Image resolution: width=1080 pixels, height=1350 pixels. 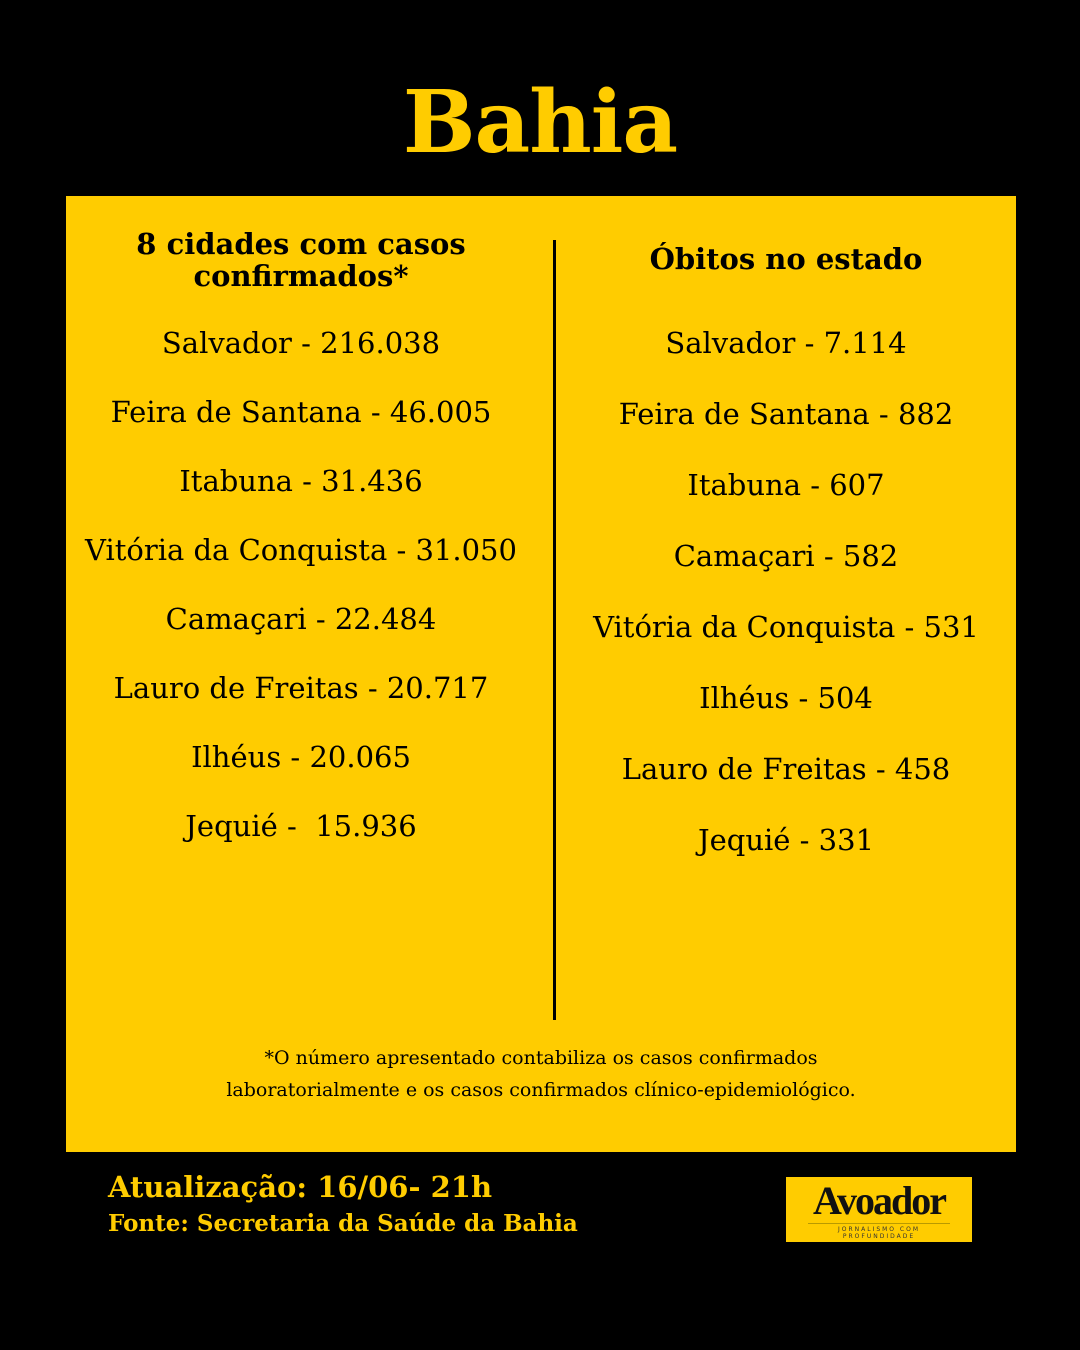 I want to click on source-credit: Fonte: Secretaria da Saúde da Bahia, so click(x=343, y=1223).